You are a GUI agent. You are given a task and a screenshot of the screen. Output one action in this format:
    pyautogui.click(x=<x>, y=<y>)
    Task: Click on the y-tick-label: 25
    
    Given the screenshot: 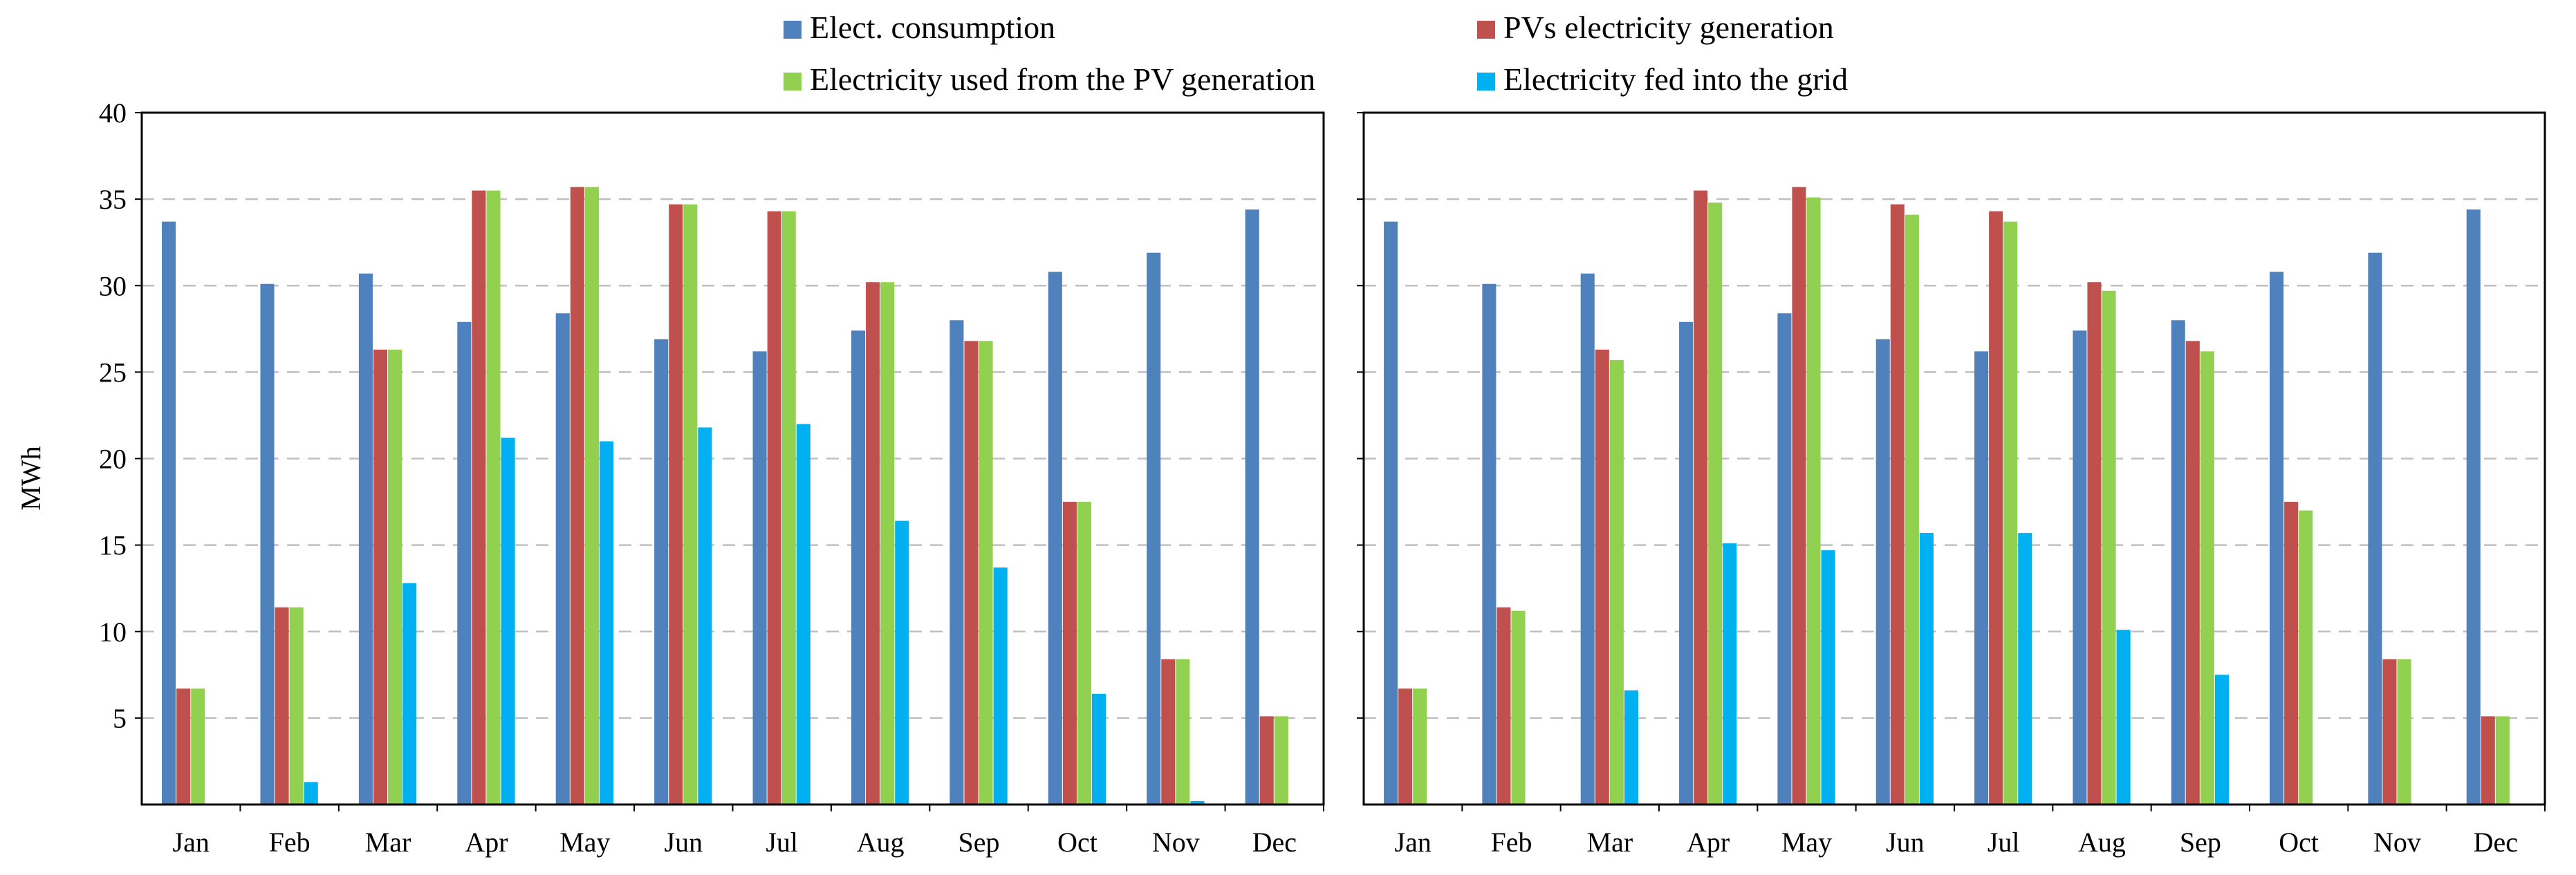 What is the action you would take?
    pyautogui.click(x=113, y=372)
    